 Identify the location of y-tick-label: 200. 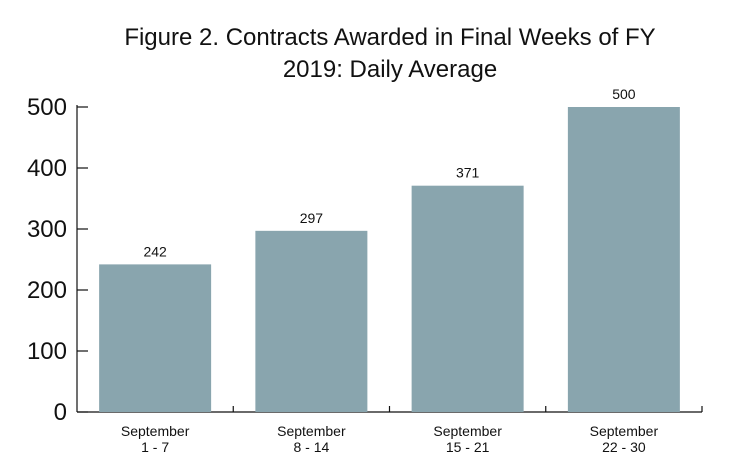
(47, 290).